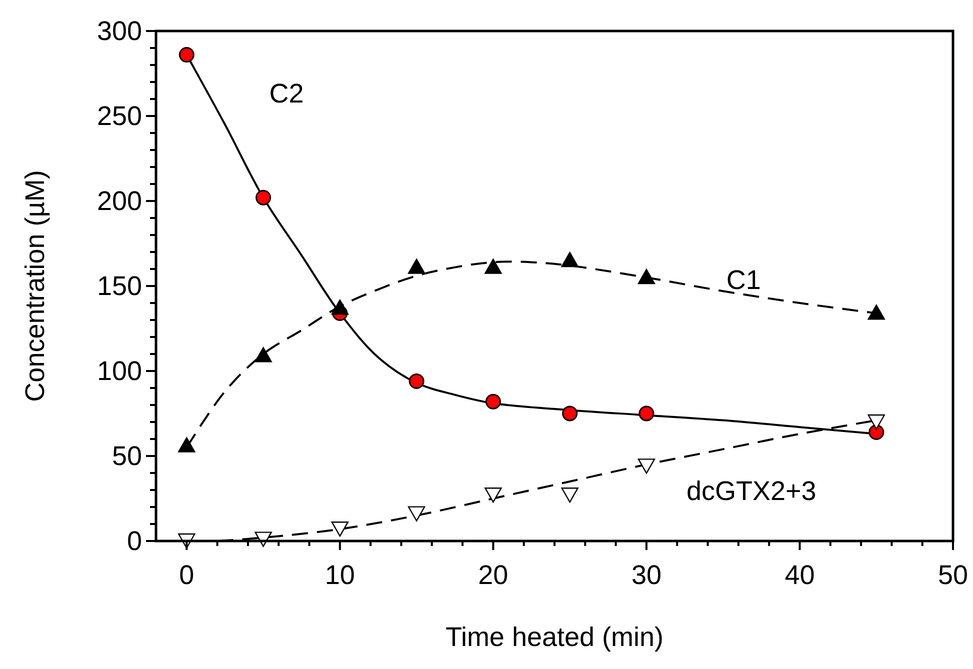 Image resolution: width=973 pixels, height=669 pixels. Describe the element at coordinates (119, 31) in the screenshot. I see `y-tick-label: 300` at that location.